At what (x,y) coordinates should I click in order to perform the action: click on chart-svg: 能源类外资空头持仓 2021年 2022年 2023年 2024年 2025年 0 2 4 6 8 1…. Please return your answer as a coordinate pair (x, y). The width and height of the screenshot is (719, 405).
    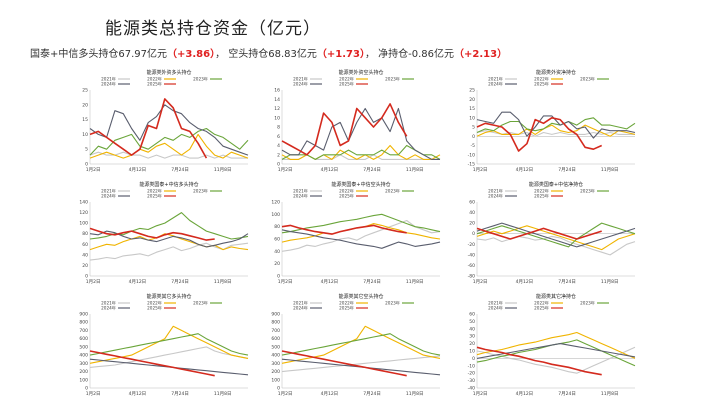
    Looking at the image, I should click on (357, 121).